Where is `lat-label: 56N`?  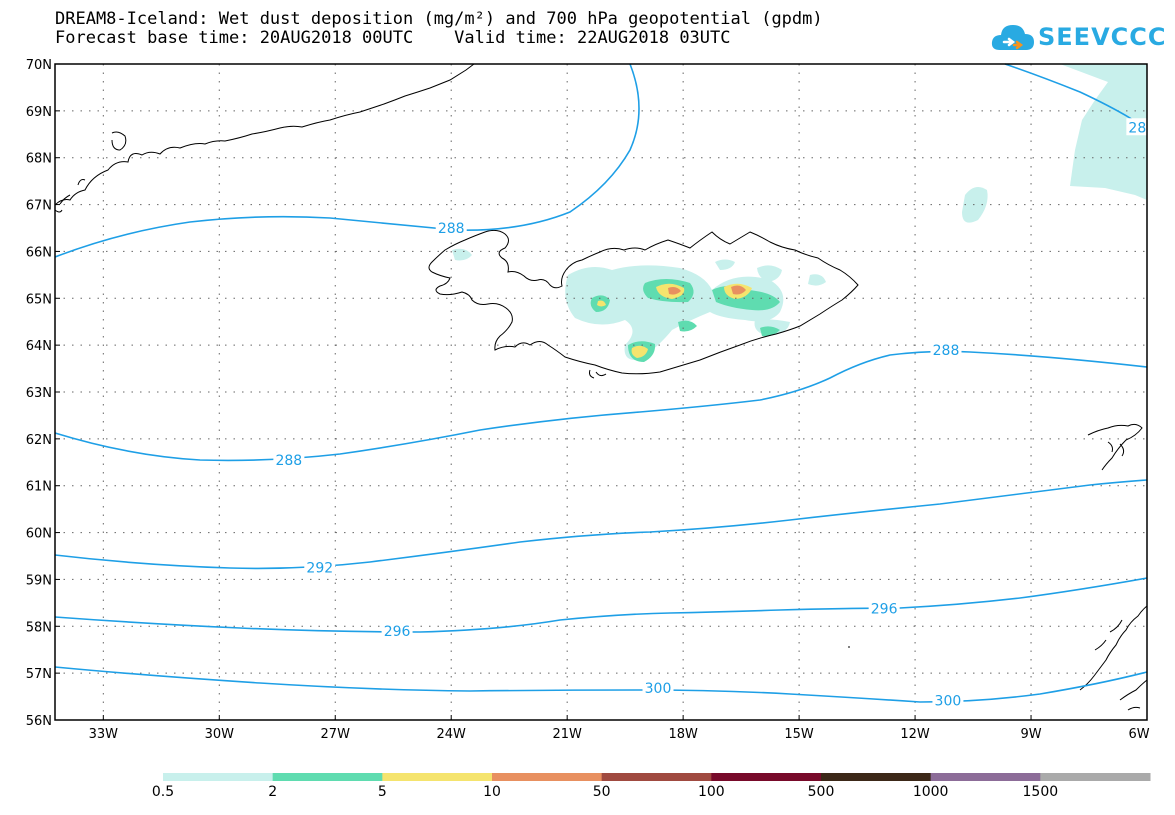 lat-label: 56N is located at coordinates (39, 721).